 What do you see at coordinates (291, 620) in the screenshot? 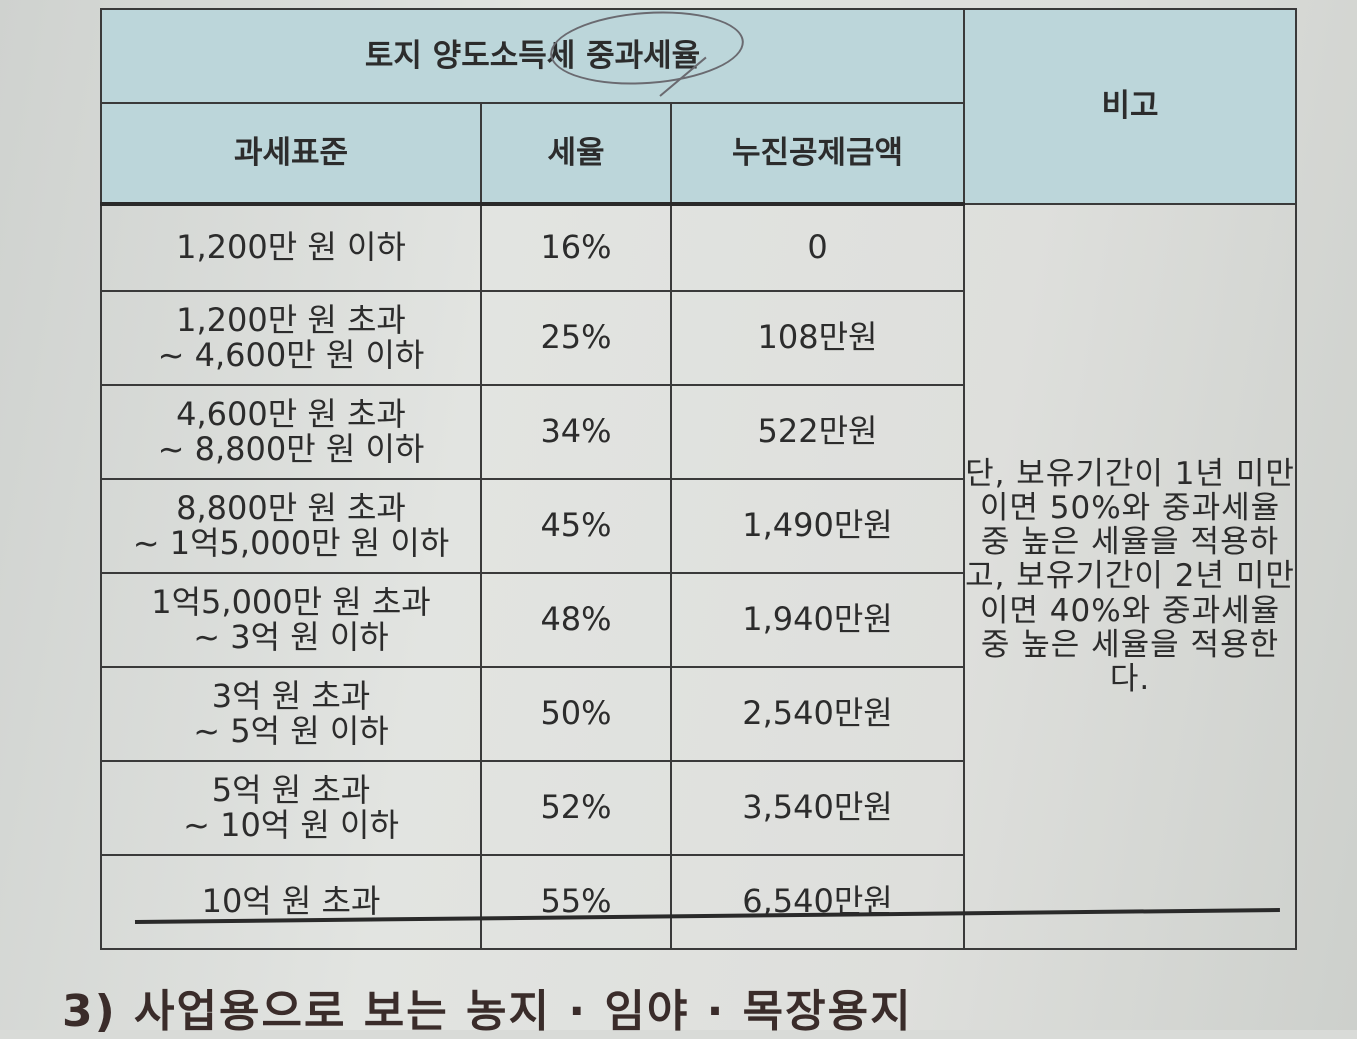
I see `cell-tax-base: 1억5,000만 원 초과 ~ 3억 원 이하` at bounding box center [291, 620].